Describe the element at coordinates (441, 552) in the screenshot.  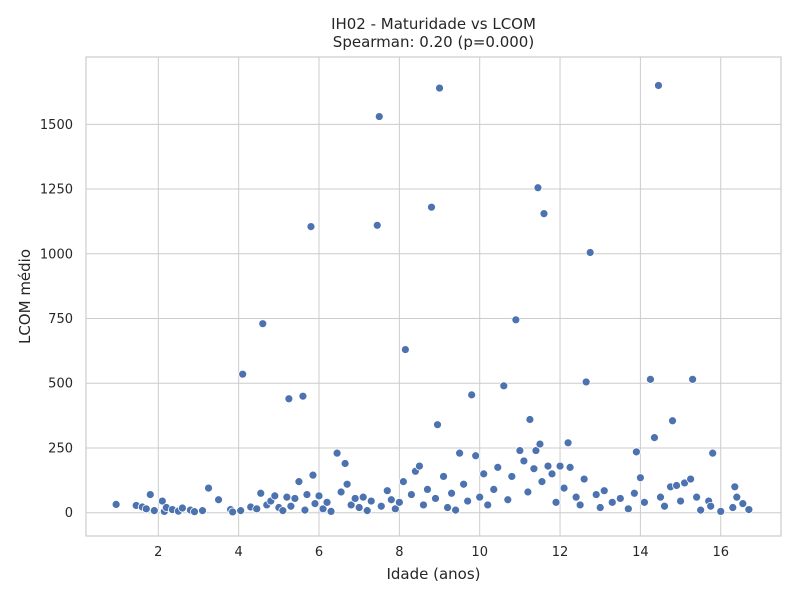
I see `x-tick-labels: 2 4 6 8 10 12 14 16` at that location.